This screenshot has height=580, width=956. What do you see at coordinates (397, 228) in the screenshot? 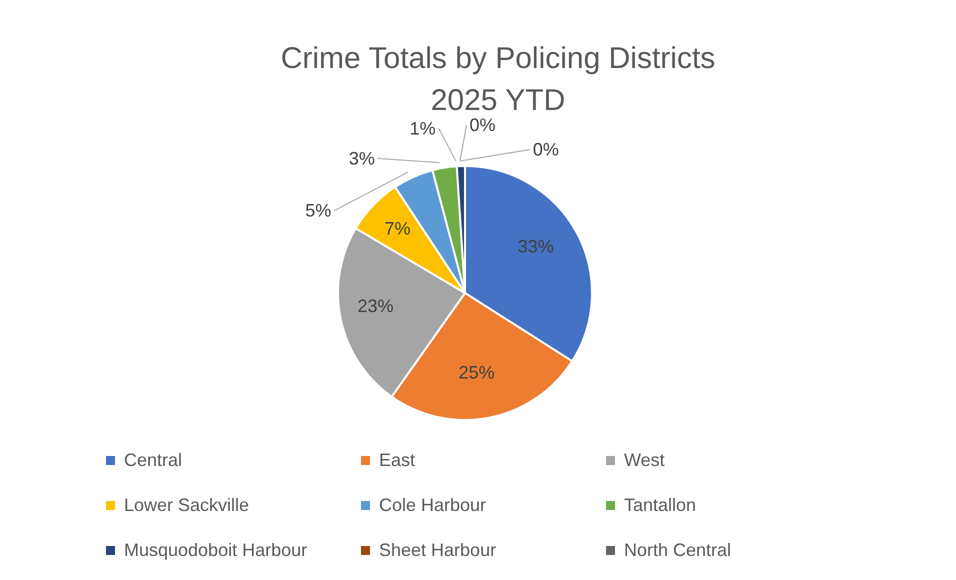
I see `data-label: 7%` at bounding box center [397, 228].